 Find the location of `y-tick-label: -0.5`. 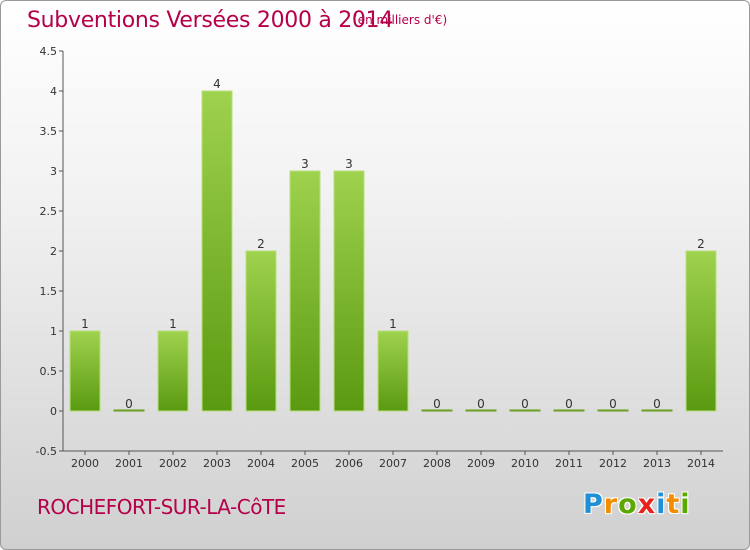

y-tick-label: -0.5 is located at coordinates (46, 451).